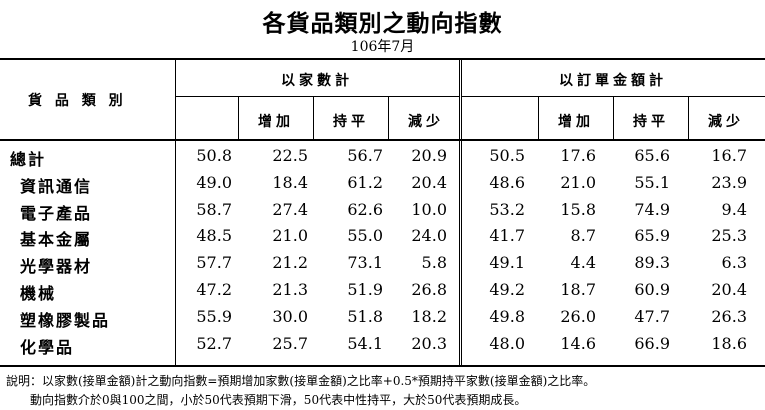 The image size is (765, 410). Describe the element at coordinates (578, 289) in the screenshot. I see `orders-increase-cell: 18.7` at that location.